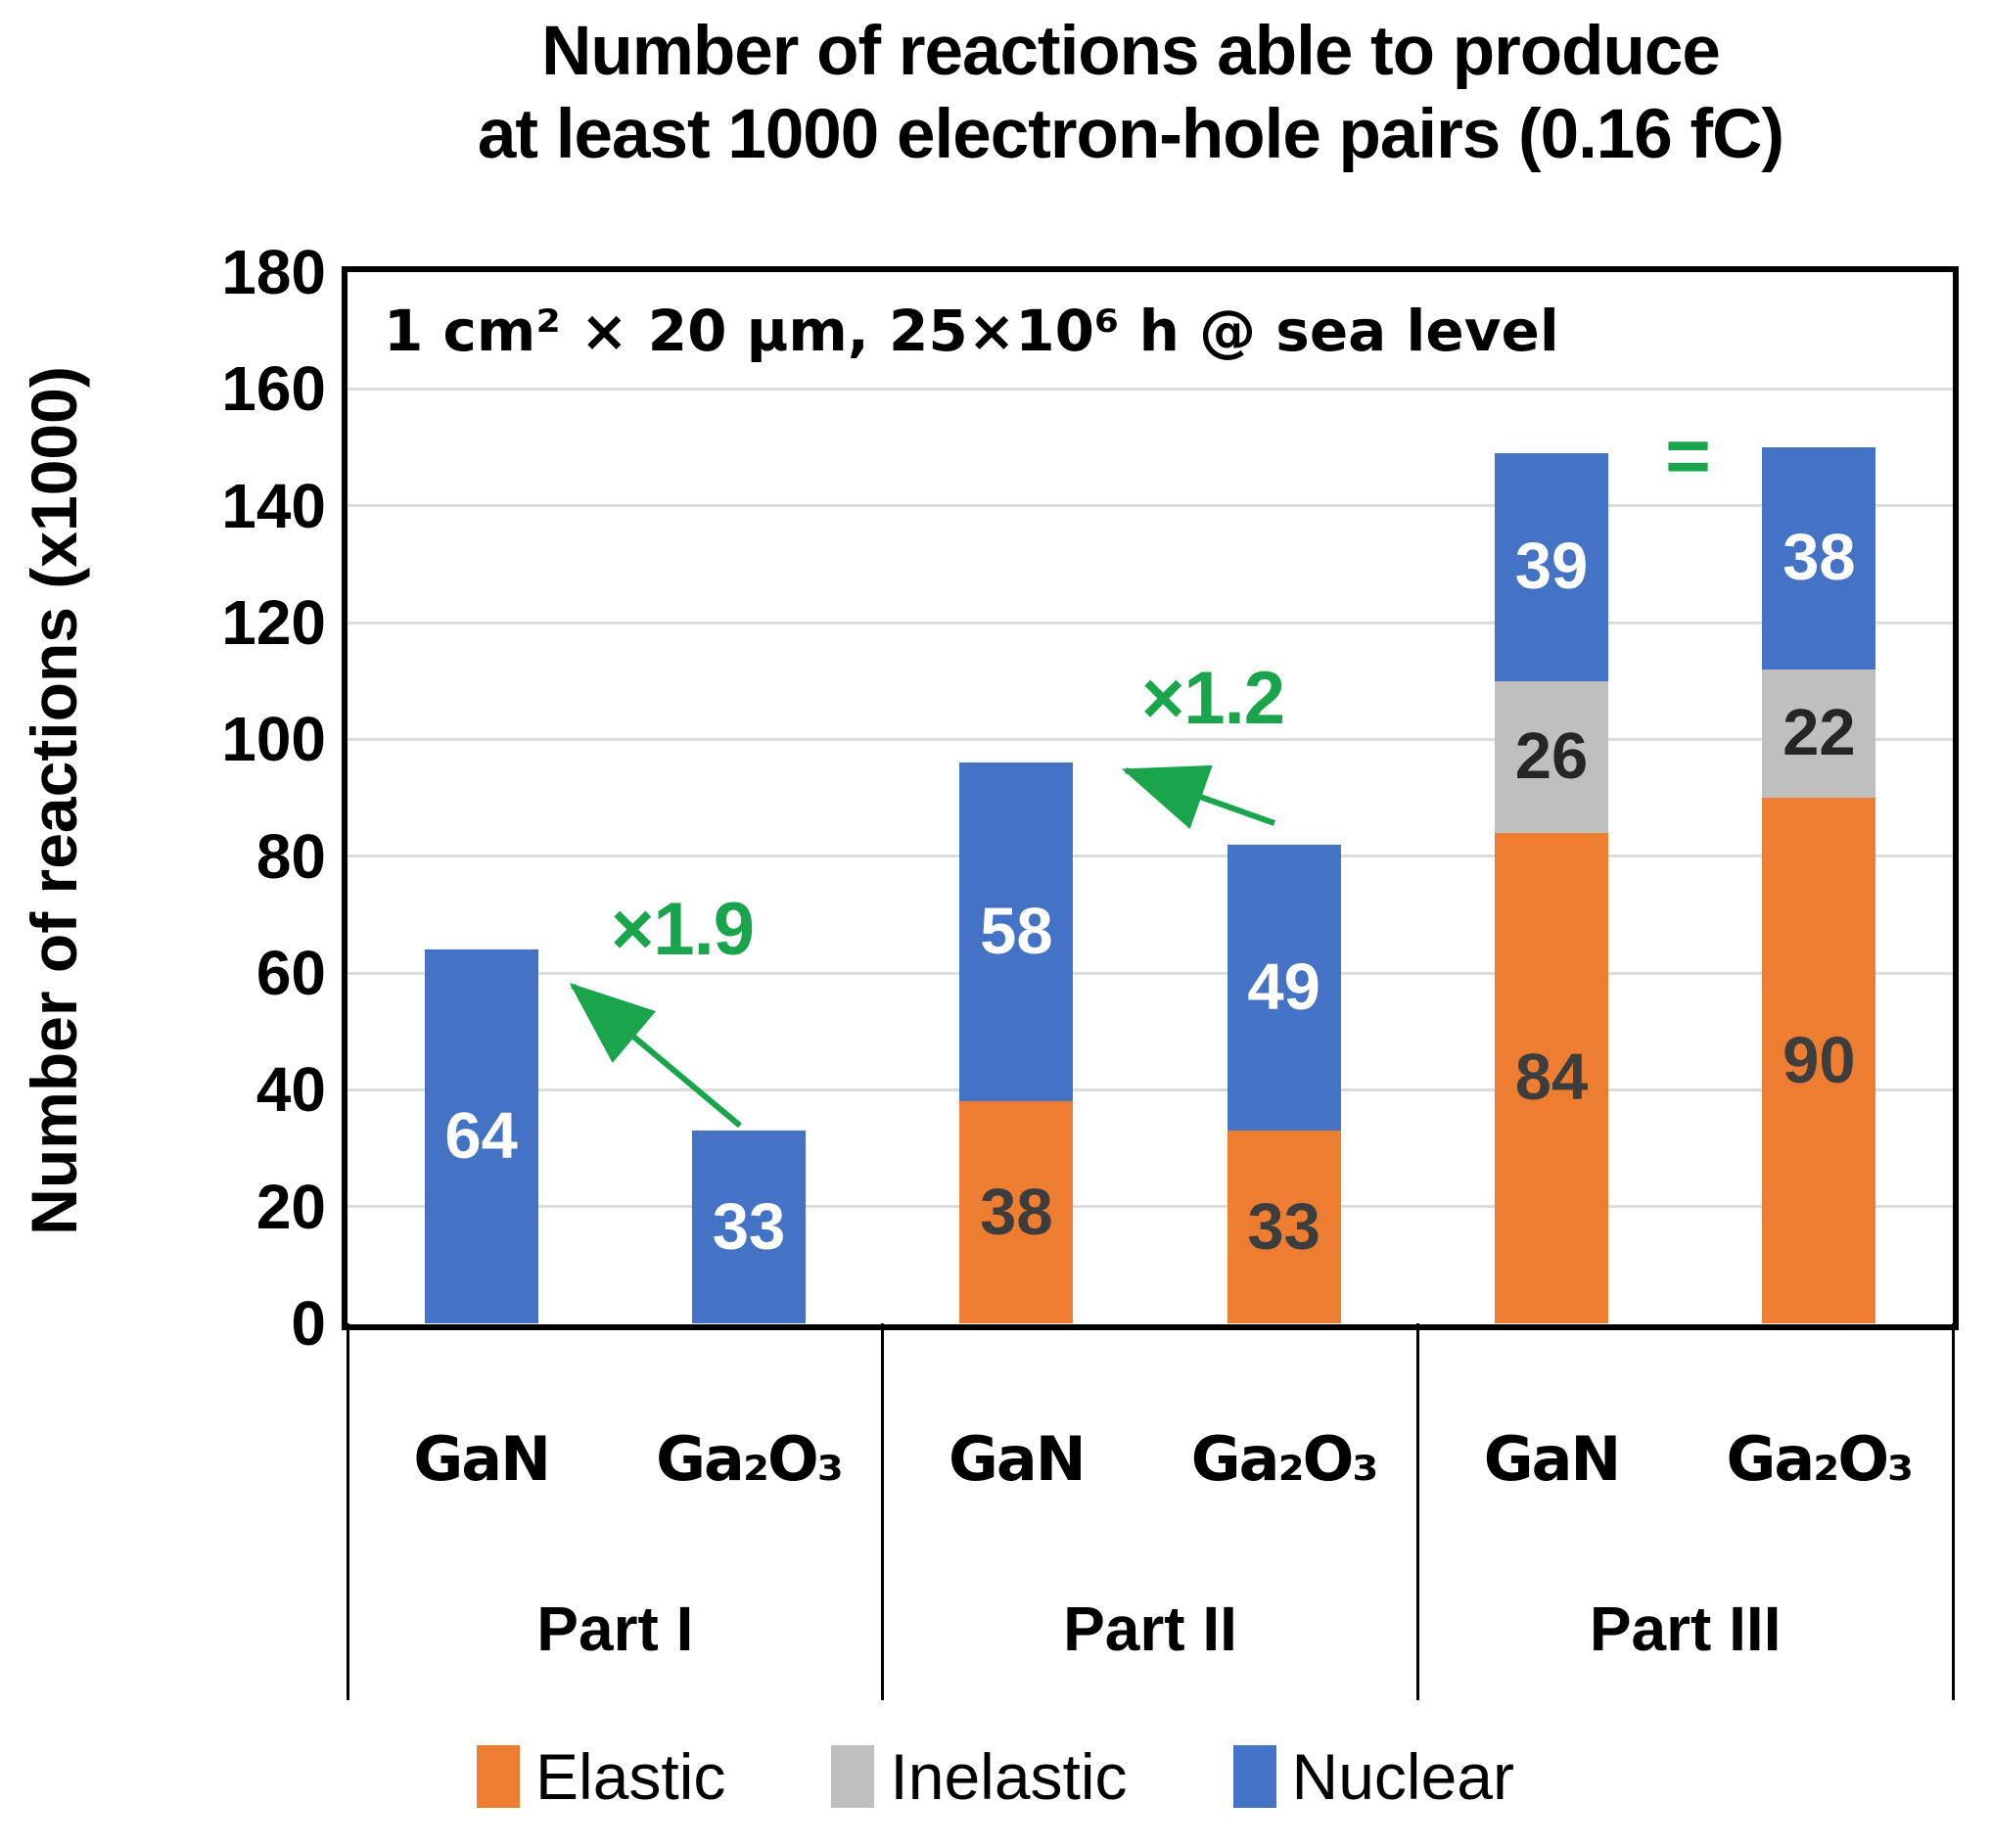 The image size is (1991, 1848). I want to click on bar-partii-ga2o3-nuclear, so click(1284, 988).